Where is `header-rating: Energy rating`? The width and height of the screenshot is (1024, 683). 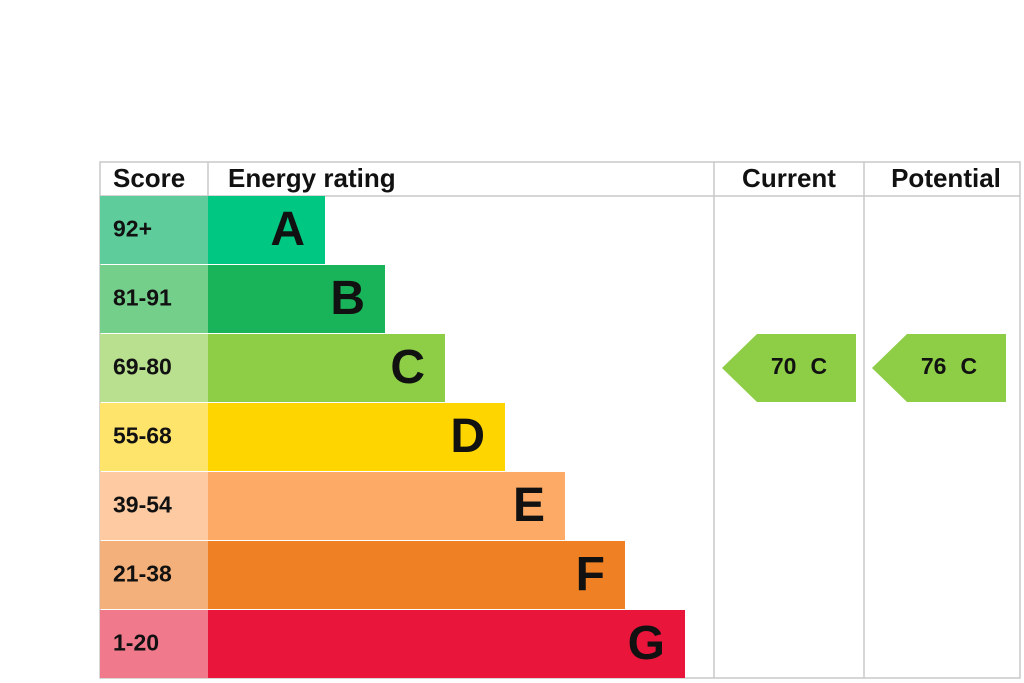 header-rating: Energy rating is located at coordinates (312, 178).